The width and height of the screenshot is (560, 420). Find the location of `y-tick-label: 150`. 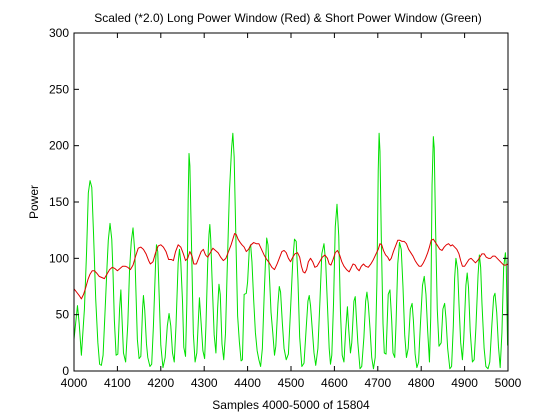

y-tick-label: 150 is located at coordinates (59, 202).